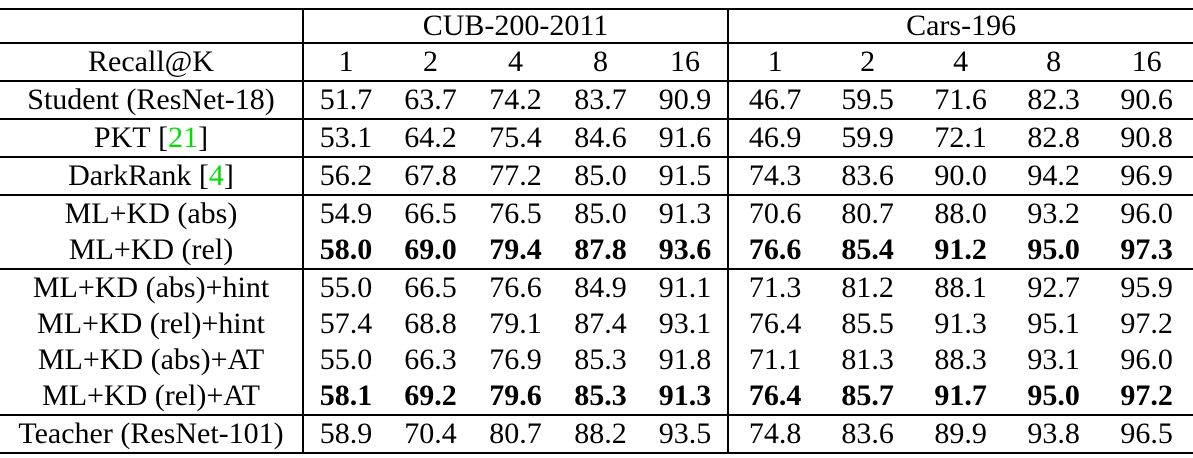  What do you see at coordinates (515, 138) in the screenshot?
I see `value-cell: 75.4` at bounding box center [515, 138].